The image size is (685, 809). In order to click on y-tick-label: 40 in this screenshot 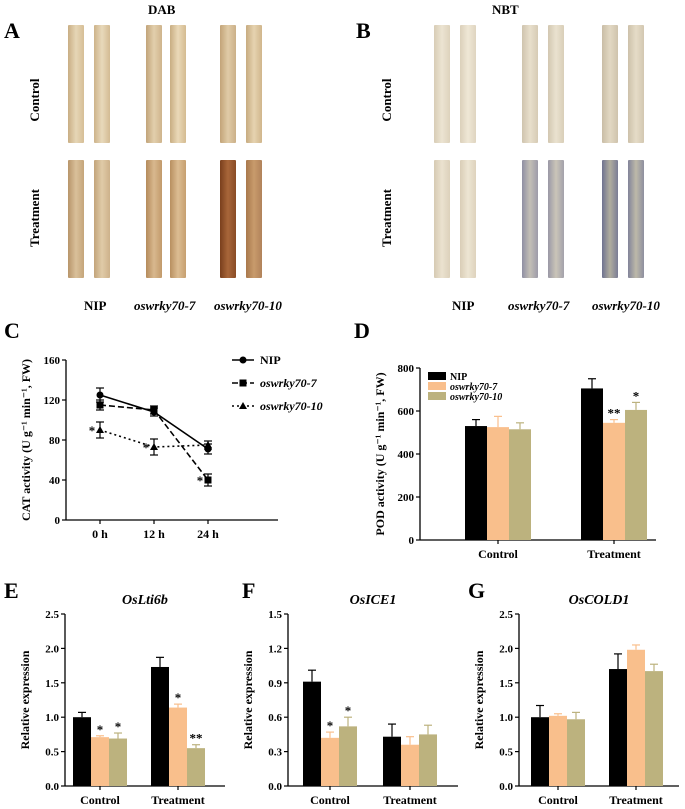, I will do `click(55, 481)`.